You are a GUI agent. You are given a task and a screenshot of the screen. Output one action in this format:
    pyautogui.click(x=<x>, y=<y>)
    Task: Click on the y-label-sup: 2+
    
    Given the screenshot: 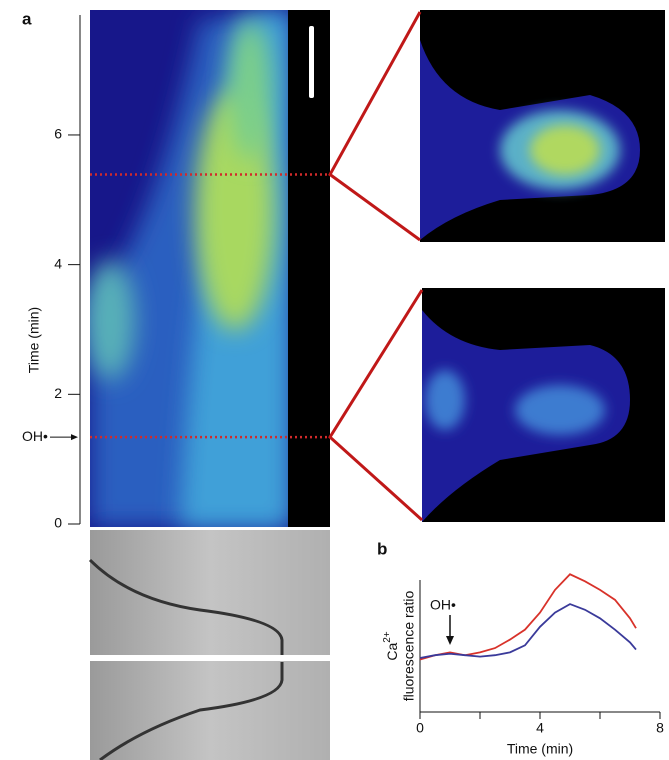 What is the action you would take?
    pyautogui.click(x=387, y=637)
    